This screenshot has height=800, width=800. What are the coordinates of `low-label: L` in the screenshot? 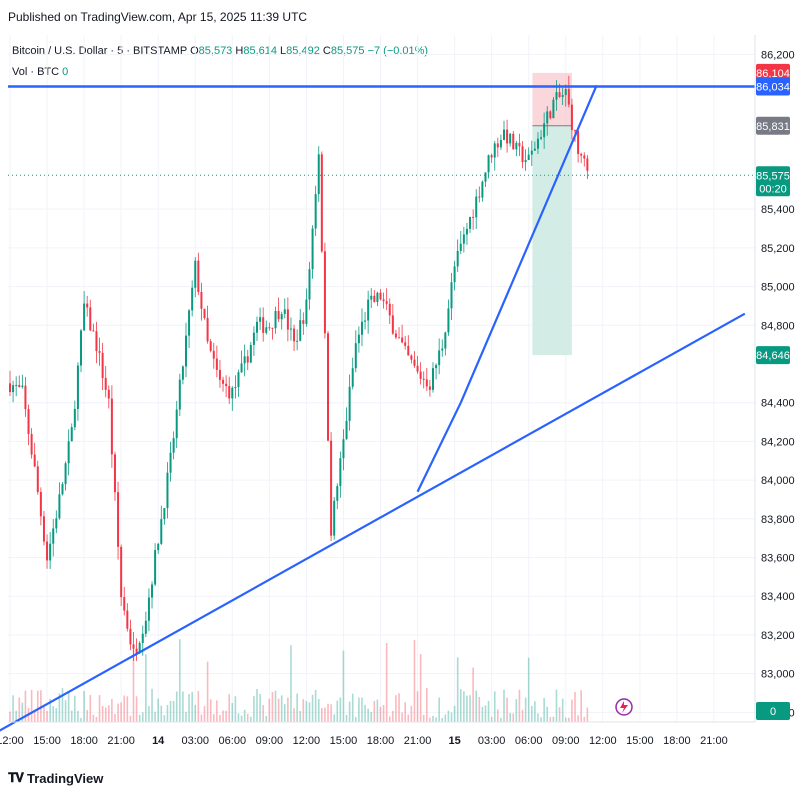 It's located at (283, 51).